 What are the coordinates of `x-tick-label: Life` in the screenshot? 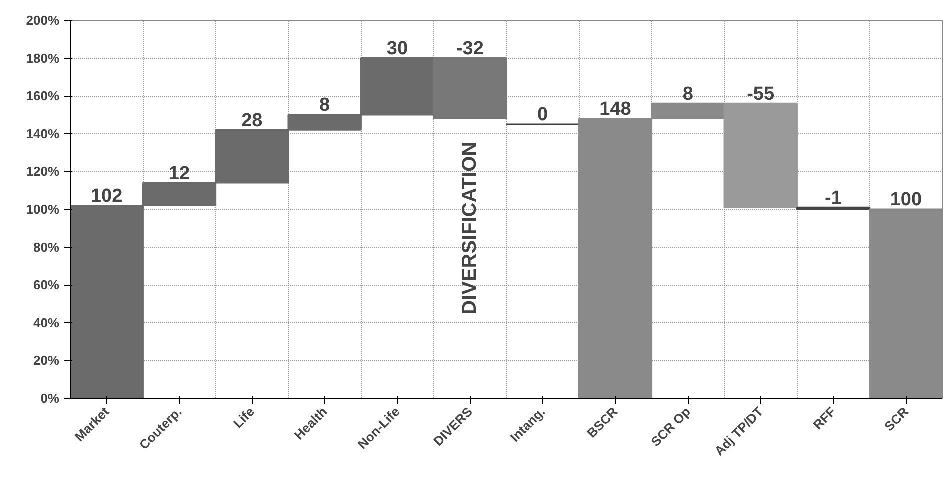 It's located at (244, 418).